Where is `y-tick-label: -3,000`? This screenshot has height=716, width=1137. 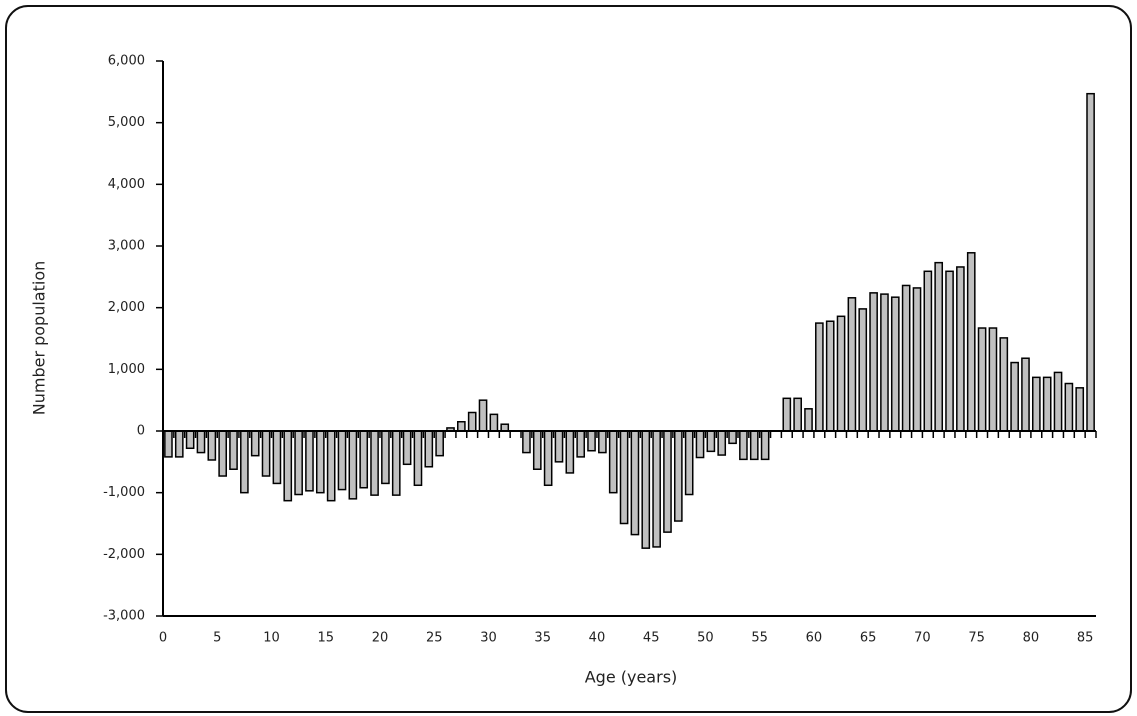 y-tick-label: -3,000 is located at coordinates (124, 616).